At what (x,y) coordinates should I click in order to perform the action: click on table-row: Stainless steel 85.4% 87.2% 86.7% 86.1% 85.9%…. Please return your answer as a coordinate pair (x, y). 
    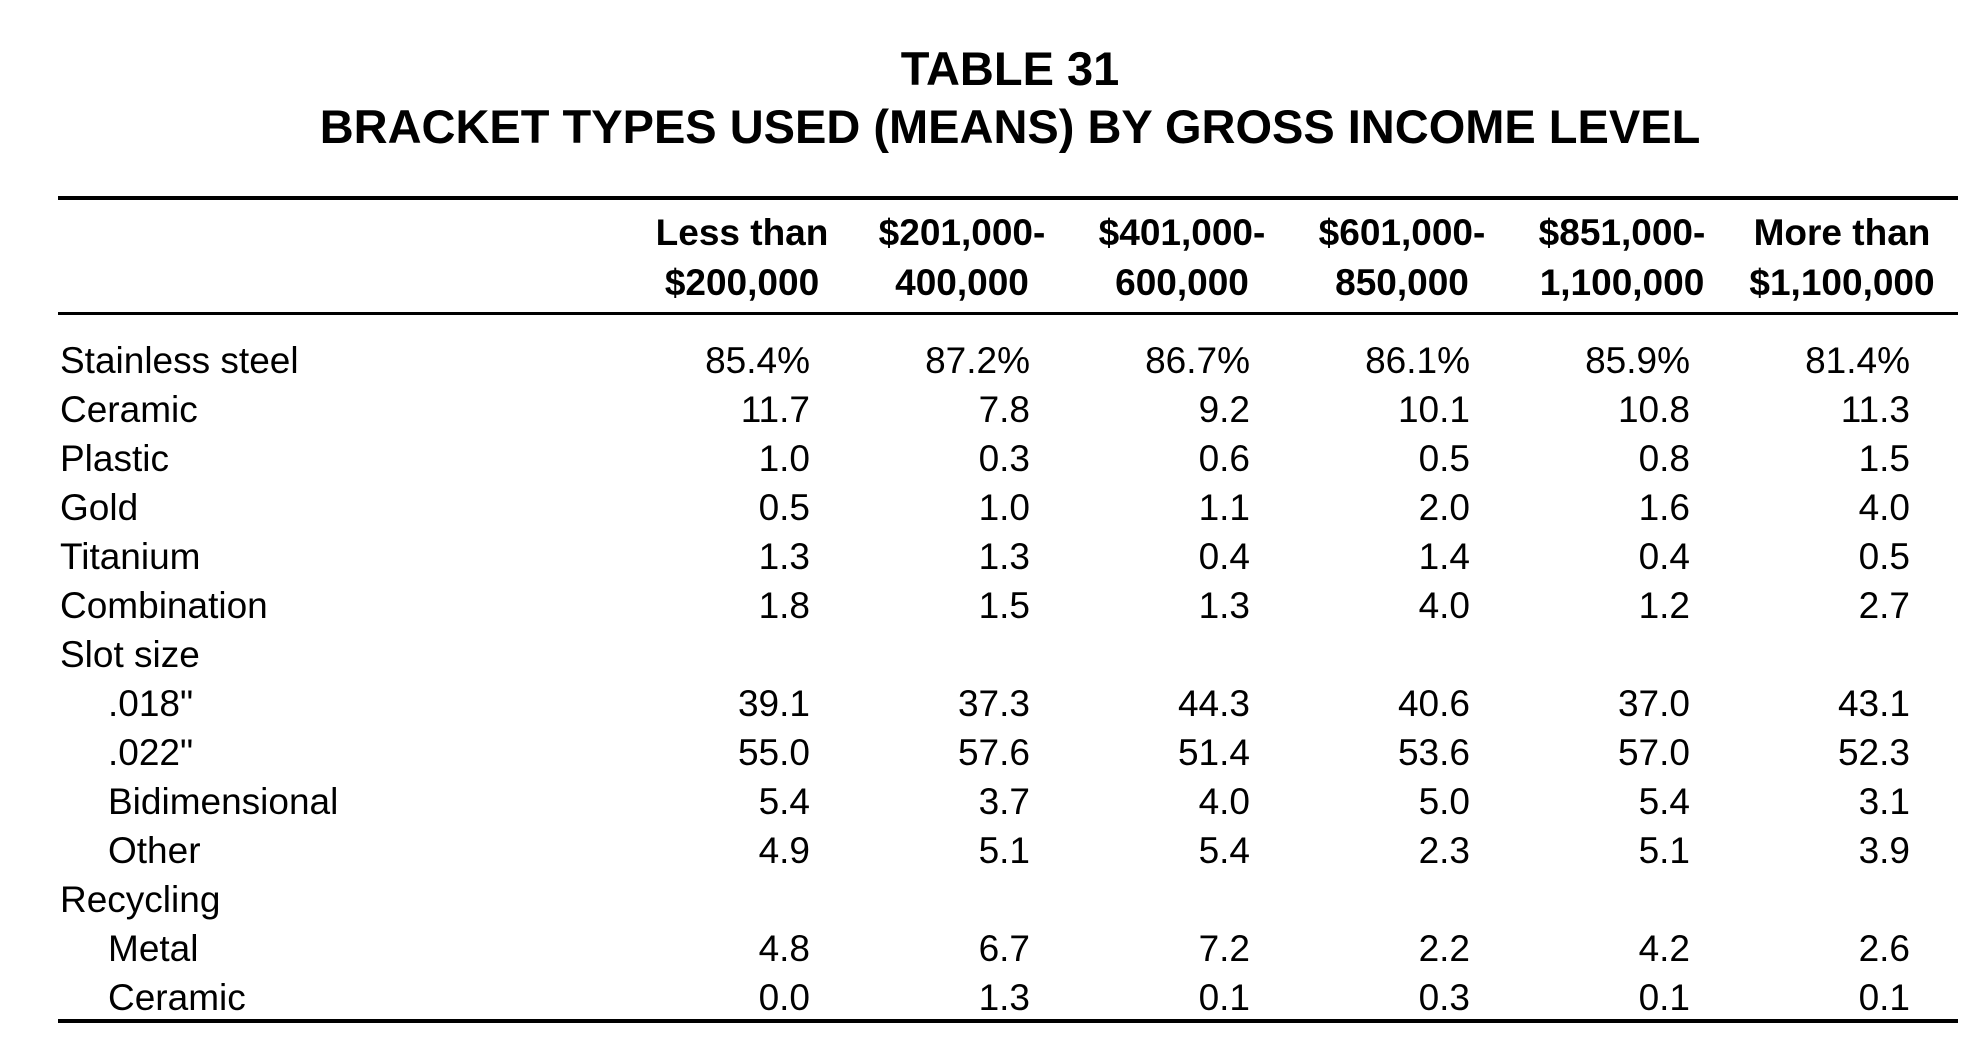
    Looking at the image, I should click on (983, 360).